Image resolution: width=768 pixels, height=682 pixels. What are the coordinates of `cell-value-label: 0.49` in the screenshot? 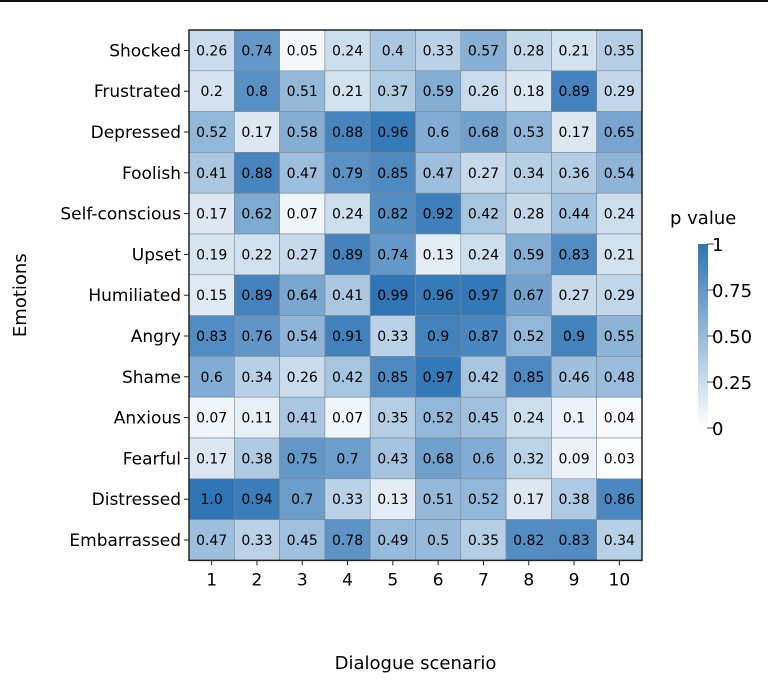 It's located at (392, 541).